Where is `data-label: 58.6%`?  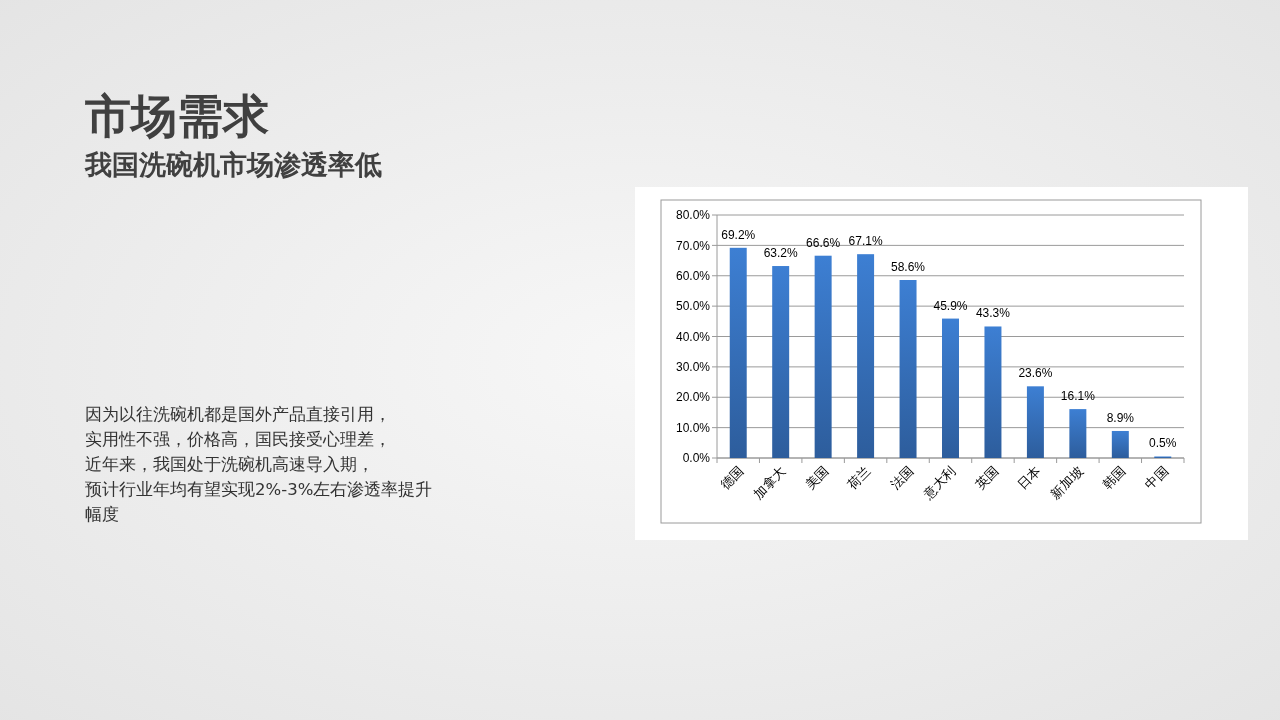
data-label: 58.6% is located at coordinates (908, 267).